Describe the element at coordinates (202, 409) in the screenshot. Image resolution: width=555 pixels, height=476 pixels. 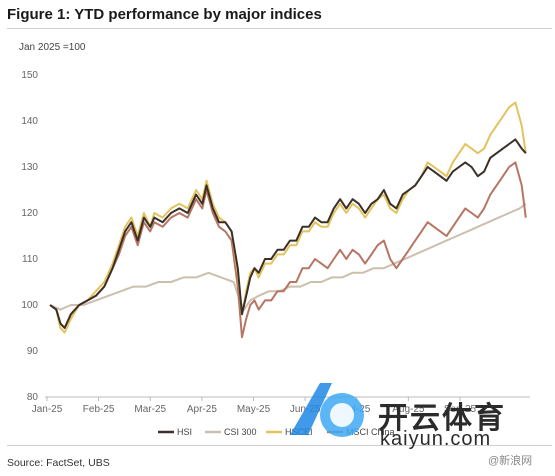
I see `x-tick-label: Apr-25` at that location.